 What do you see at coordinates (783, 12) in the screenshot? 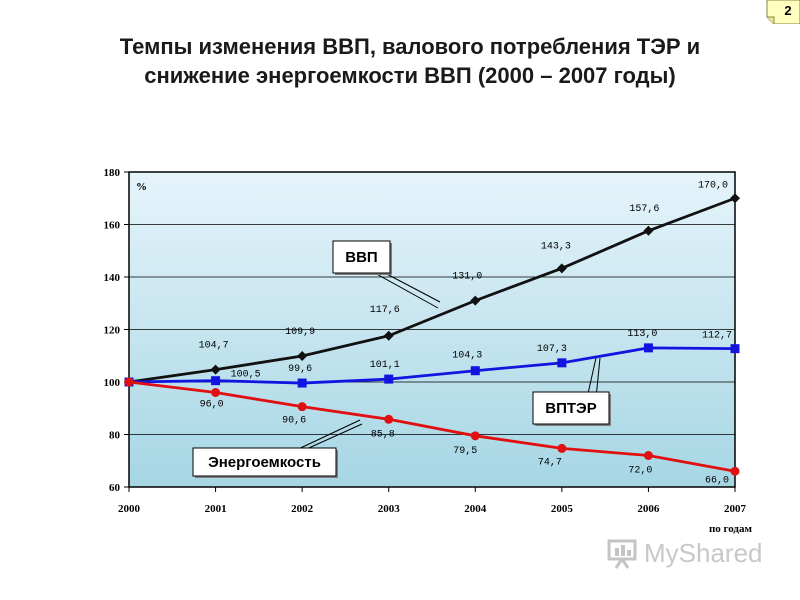
I see `slide-number-badge: 2` at bounding box center [783, 12].